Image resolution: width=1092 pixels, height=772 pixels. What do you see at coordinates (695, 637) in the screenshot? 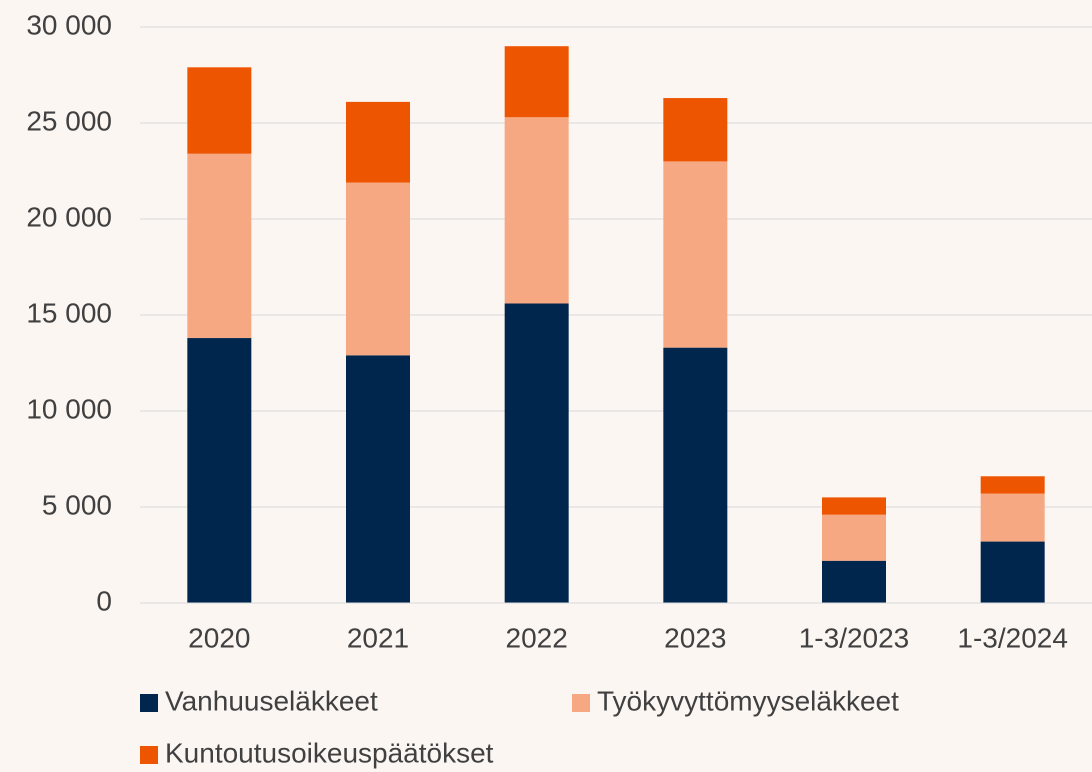
I see `x-tick-label: 2023` at bounding box center [695, 637].